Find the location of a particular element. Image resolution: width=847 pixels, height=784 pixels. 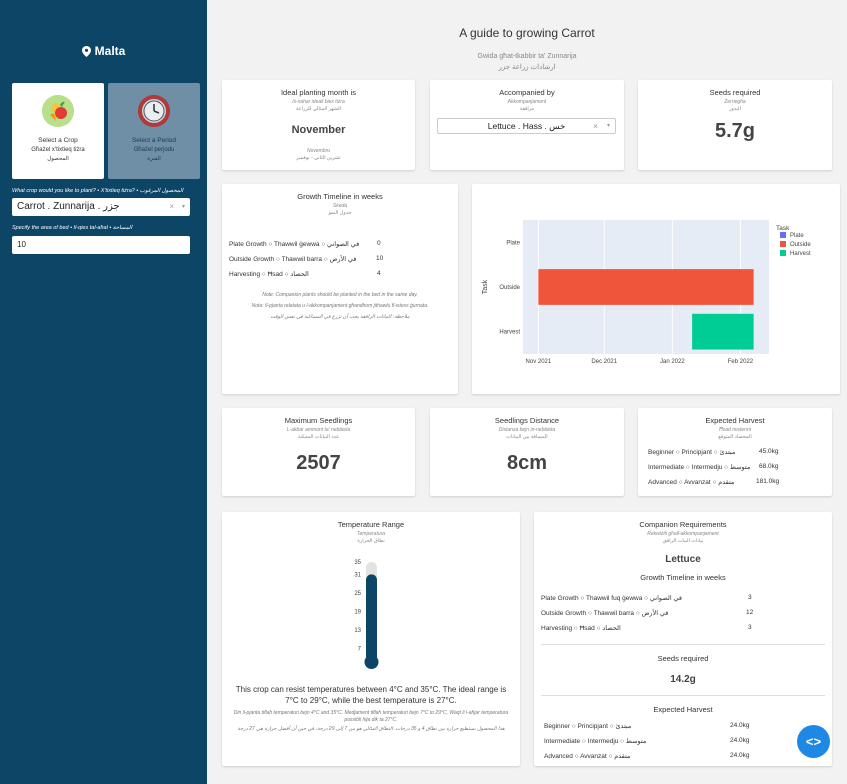

seeds-card: Seeds required Żerriegħa البذور 5.7g is located at coordinates (735, 125).